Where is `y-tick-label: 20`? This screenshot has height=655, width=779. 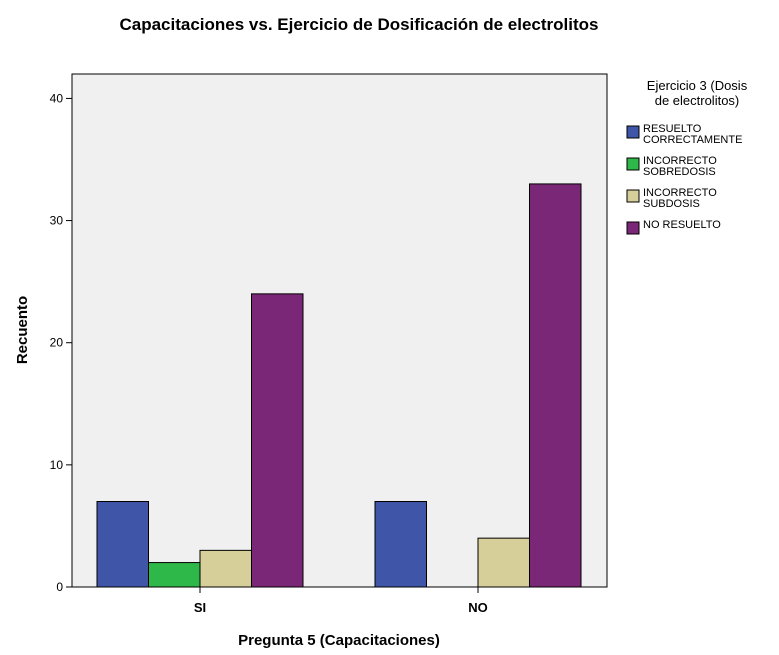
y-tick-label: 20 is located at coordinates (57, 343).